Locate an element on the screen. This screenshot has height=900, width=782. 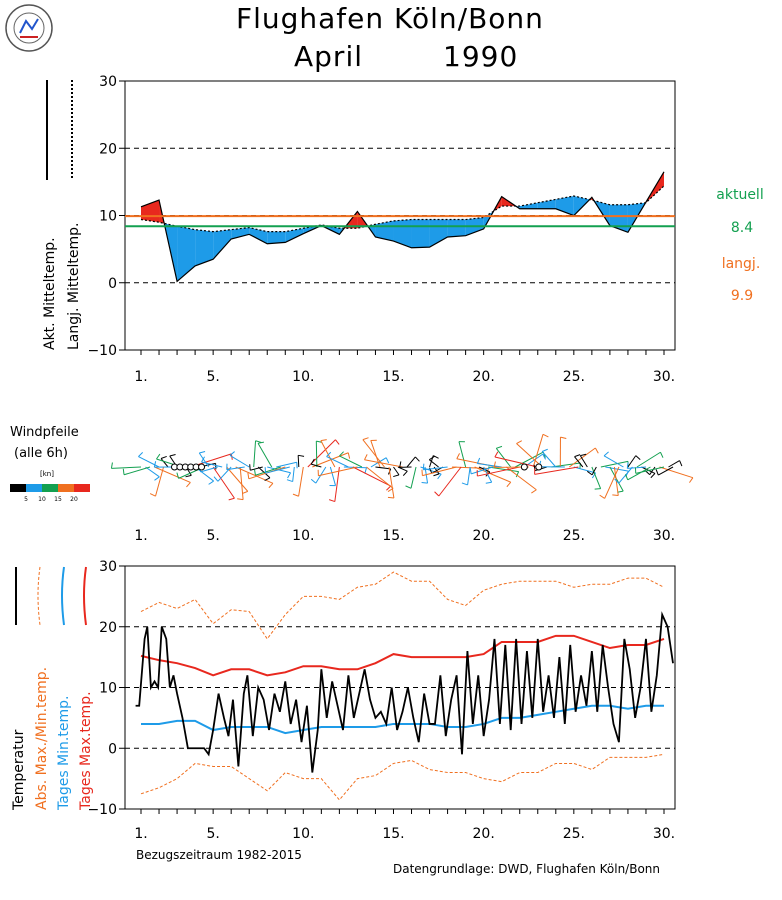
logo-seal-icon is located at coordinates (29, 28).